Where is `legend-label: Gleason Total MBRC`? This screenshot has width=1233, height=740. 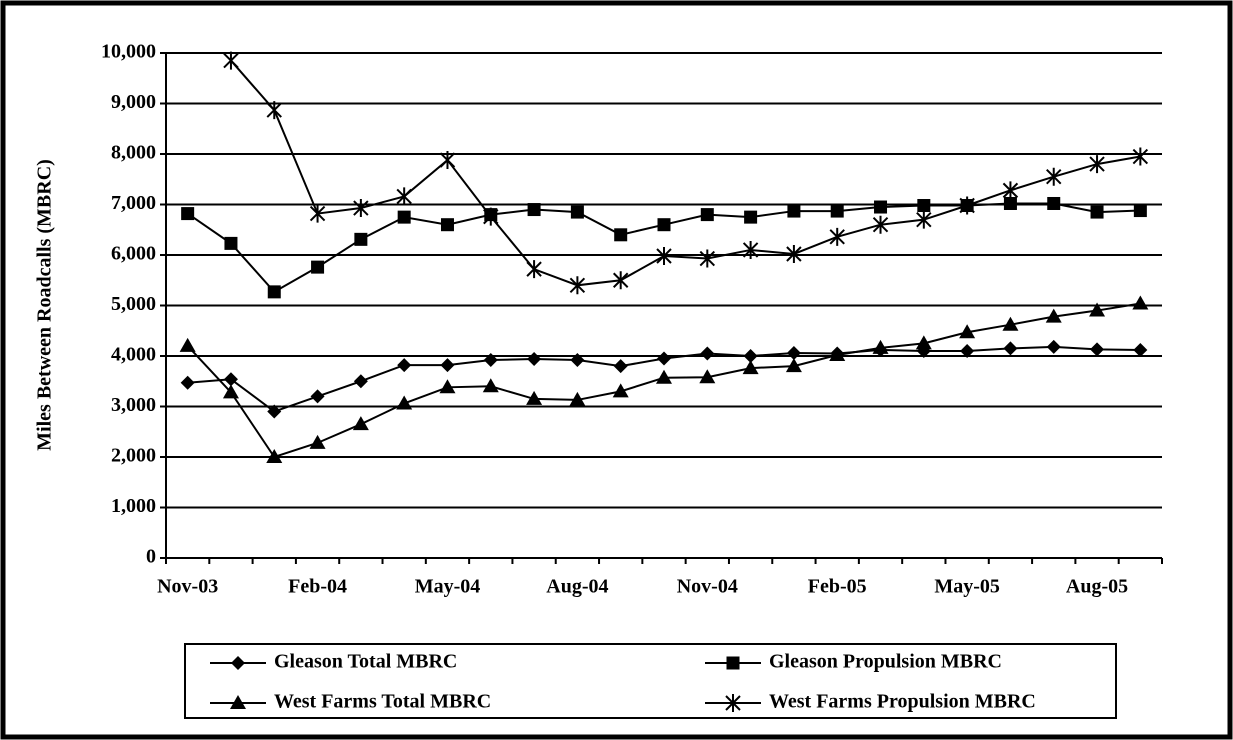 legend-label: Gleason Total MBRC is located at coordinates (365, 662).